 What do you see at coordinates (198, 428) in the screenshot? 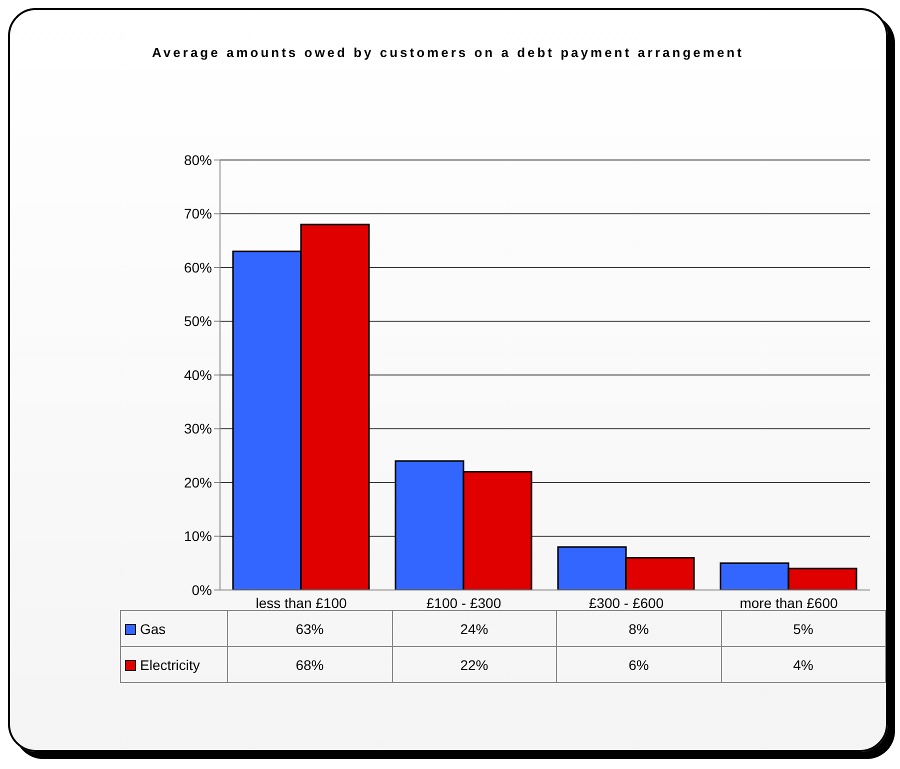
I see `y-tick-label: 30%` at bounding box center [198, 428].